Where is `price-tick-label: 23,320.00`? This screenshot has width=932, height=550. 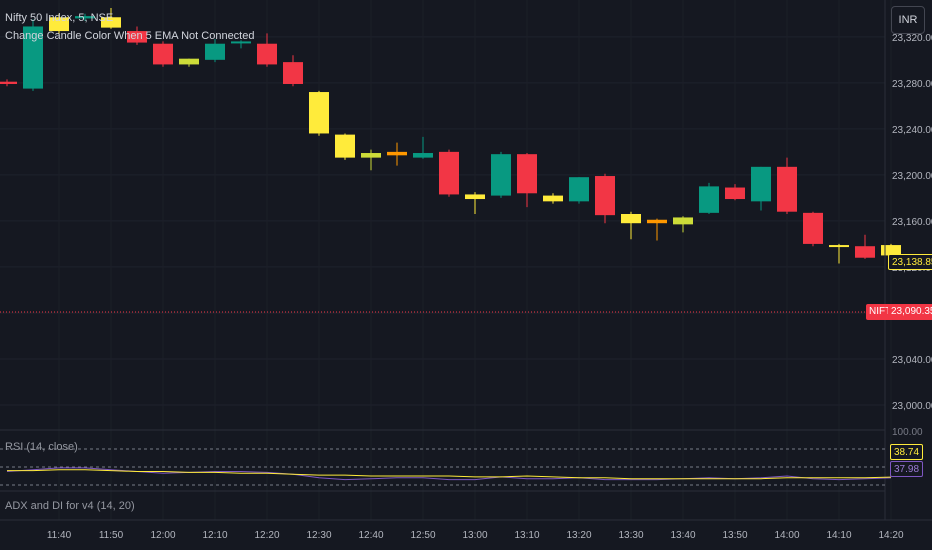
price-tick-label: 23,320.00 is located at coordinates (912, 38).